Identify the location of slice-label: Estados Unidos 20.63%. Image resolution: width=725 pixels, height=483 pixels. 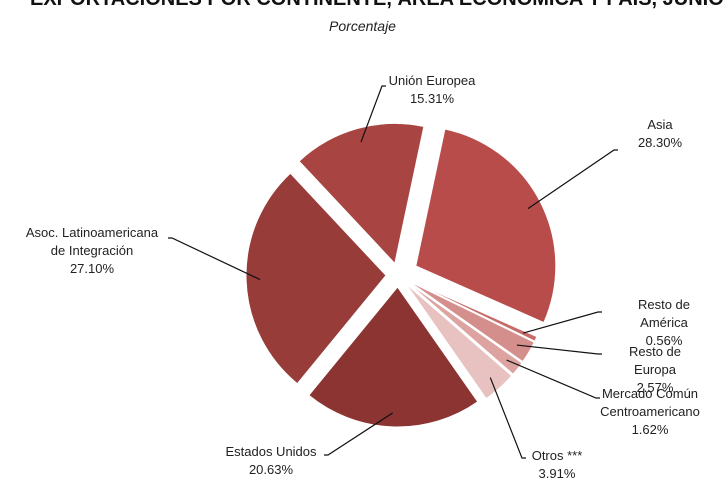
(270, 461).